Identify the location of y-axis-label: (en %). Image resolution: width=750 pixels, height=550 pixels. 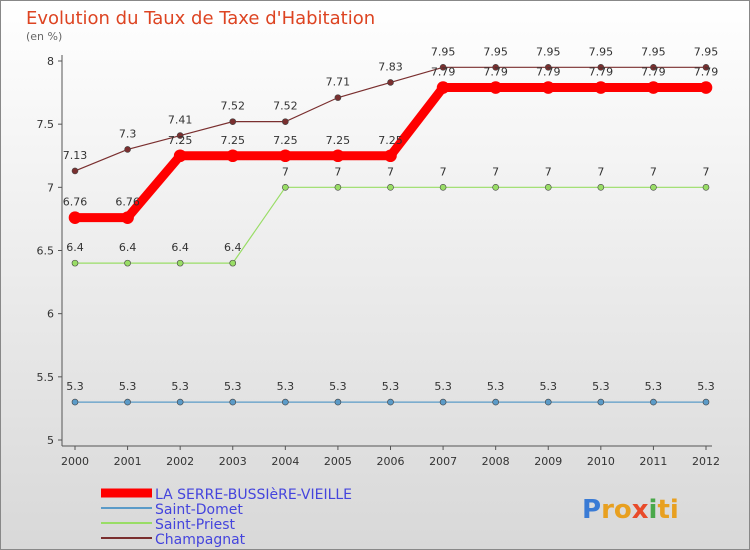
(44, 36).